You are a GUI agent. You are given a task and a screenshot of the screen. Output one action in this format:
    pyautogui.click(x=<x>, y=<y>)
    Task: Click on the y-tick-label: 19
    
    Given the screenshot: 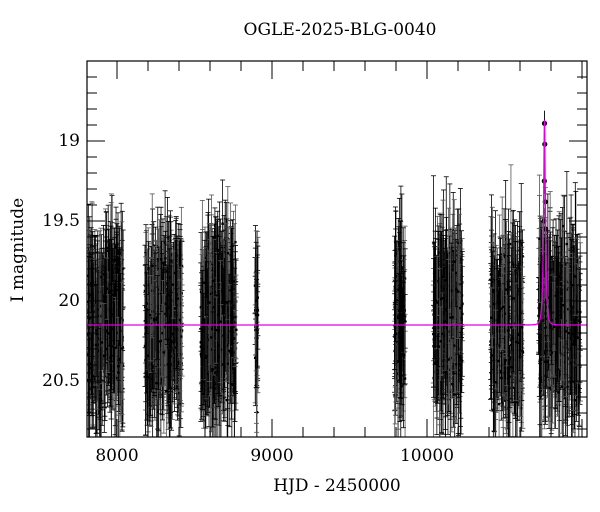 What is the action you would take?
    pyautogui.click(x=69, y=141)
    